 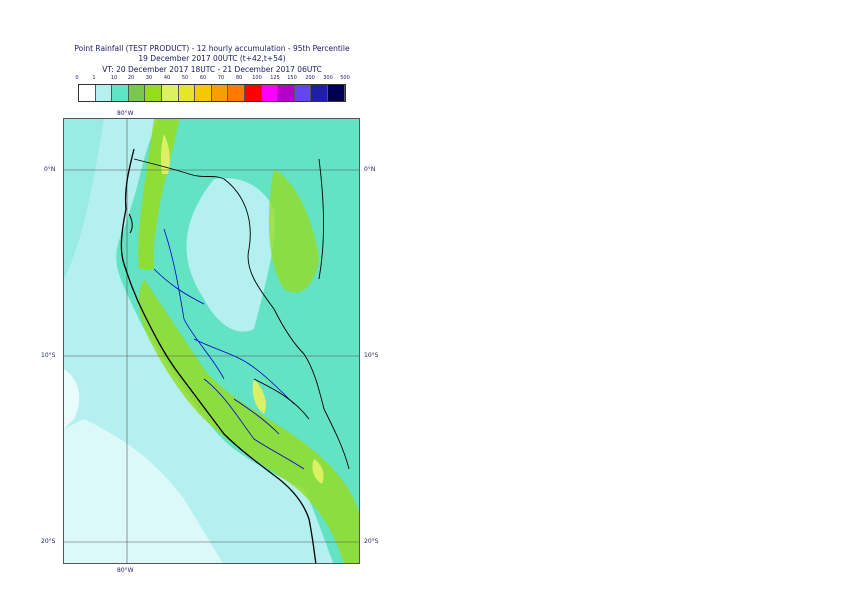 I want to click on country-borders, so click(x=241, y=314).